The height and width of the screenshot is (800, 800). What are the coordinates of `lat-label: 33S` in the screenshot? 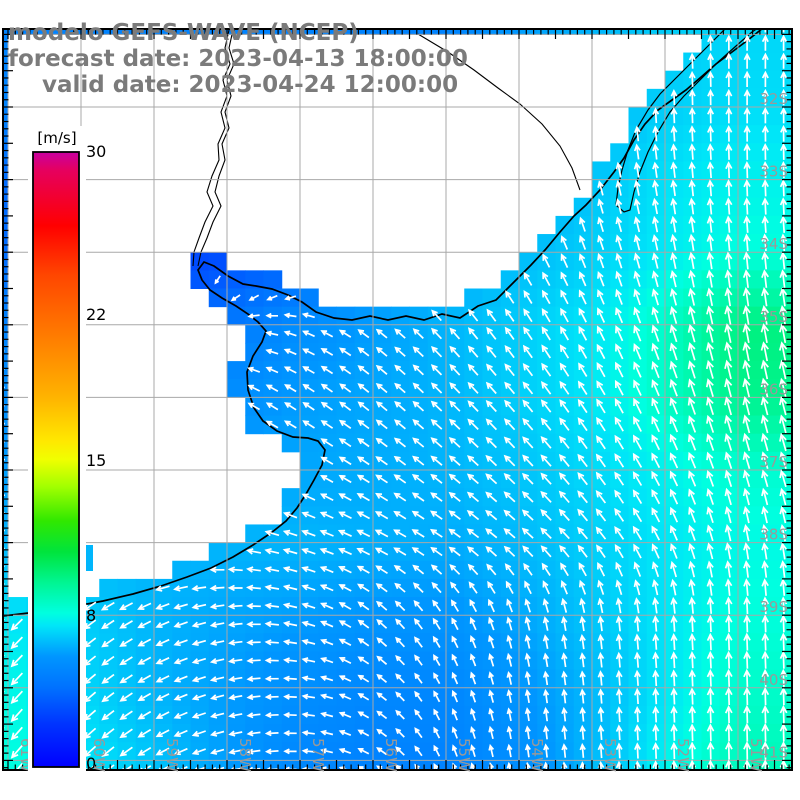 It's located at (773, 172).